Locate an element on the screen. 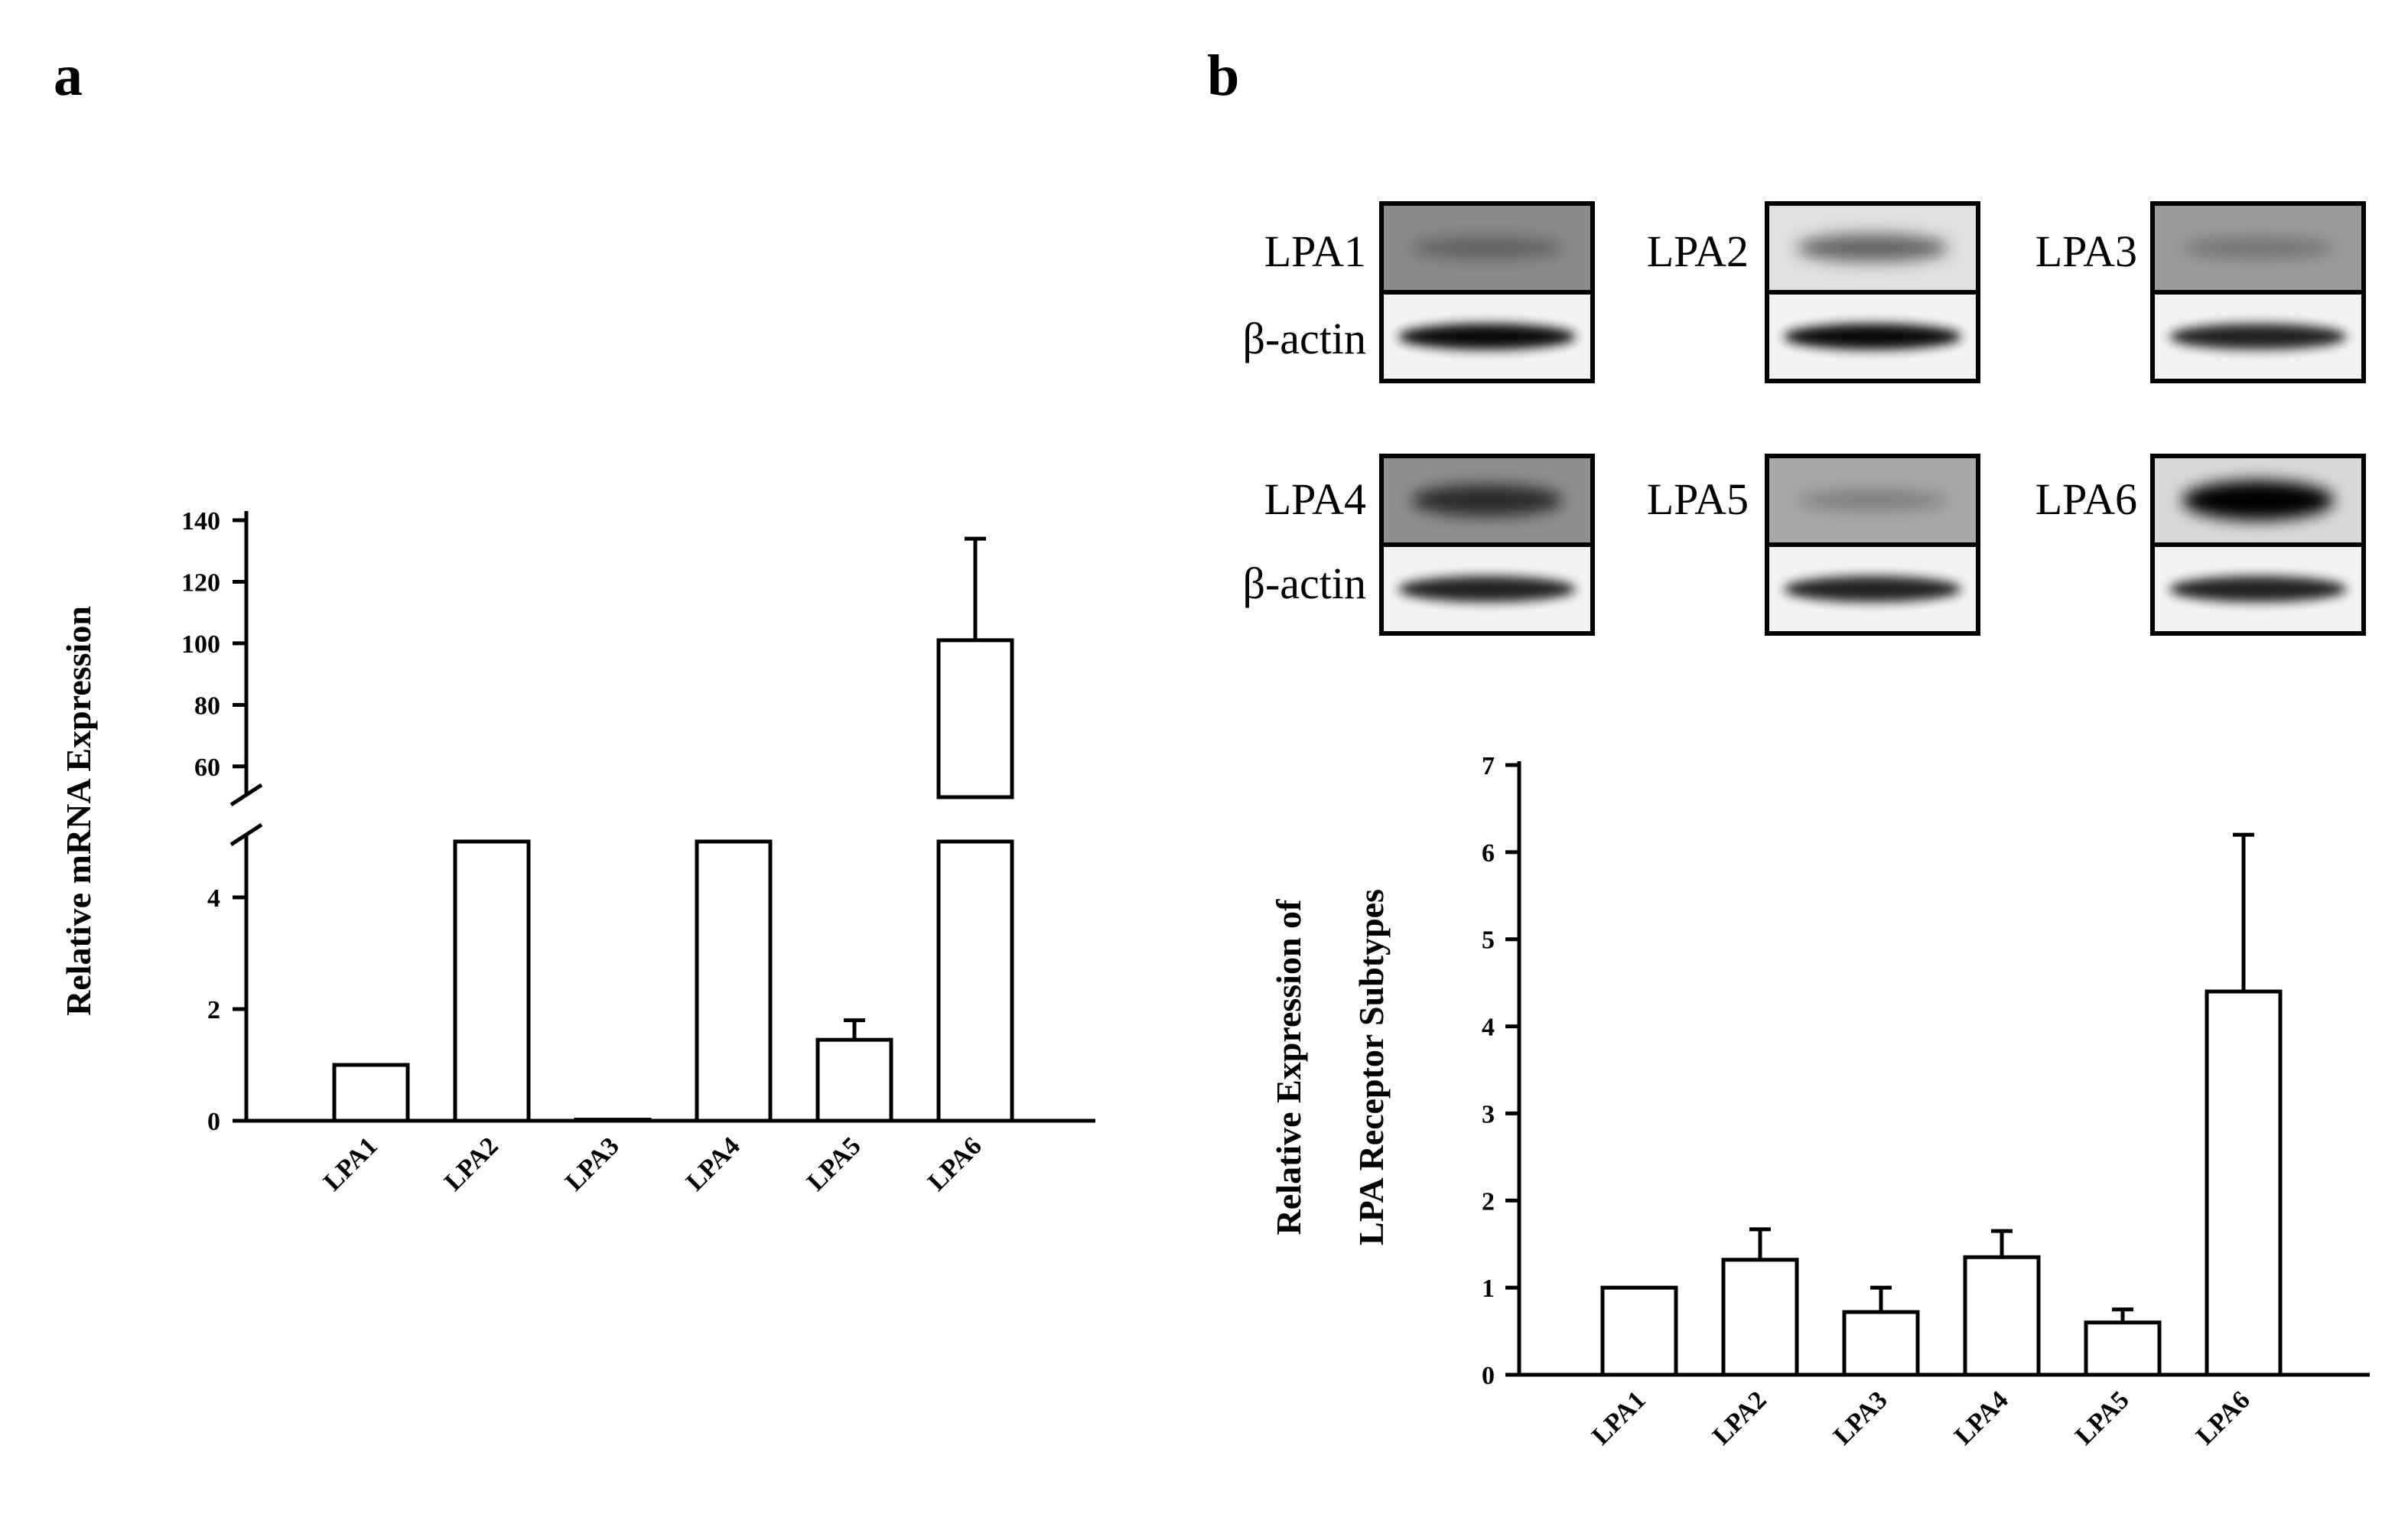 This screenshot has width=2408, height=1514. blot-image-lpa1 is located at coordinates (1487, 292).